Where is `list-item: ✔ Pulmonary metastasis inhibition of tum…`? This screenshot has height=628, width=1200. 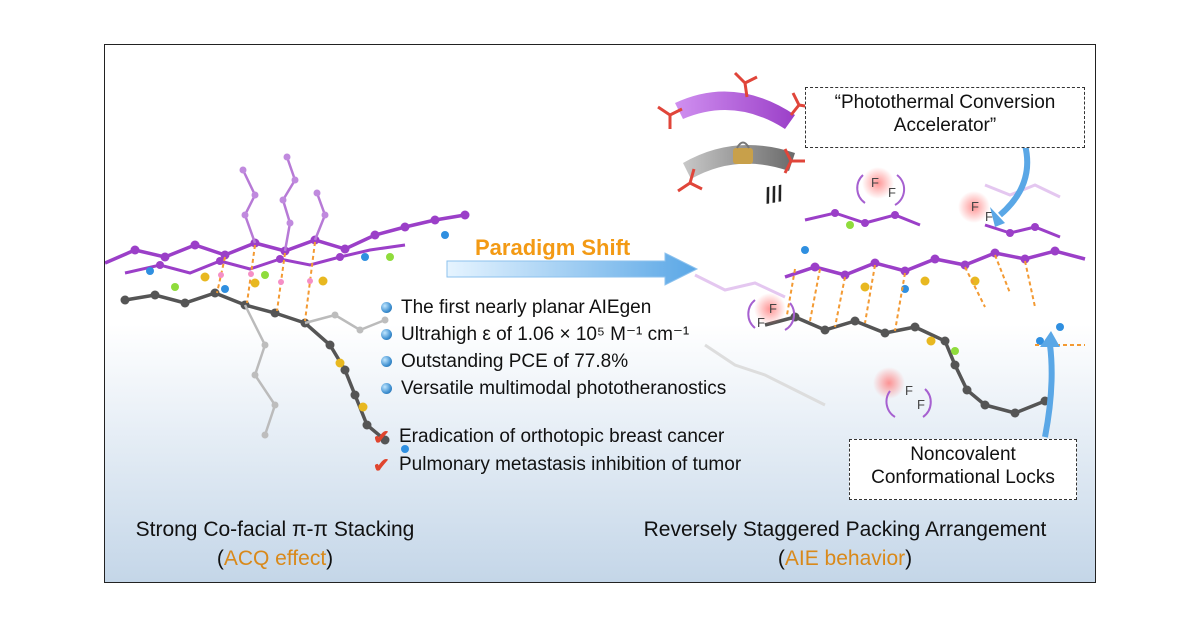
list-item: ✔ Pulmonary metastasis inhibition of tum… is located at coordinates (557, 465).